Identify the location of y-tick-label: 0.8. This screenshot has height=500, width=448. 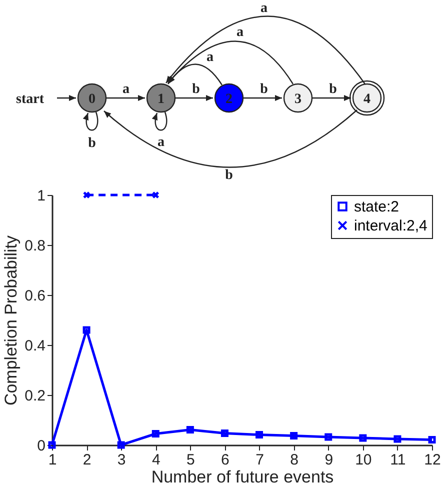
(35, 246).